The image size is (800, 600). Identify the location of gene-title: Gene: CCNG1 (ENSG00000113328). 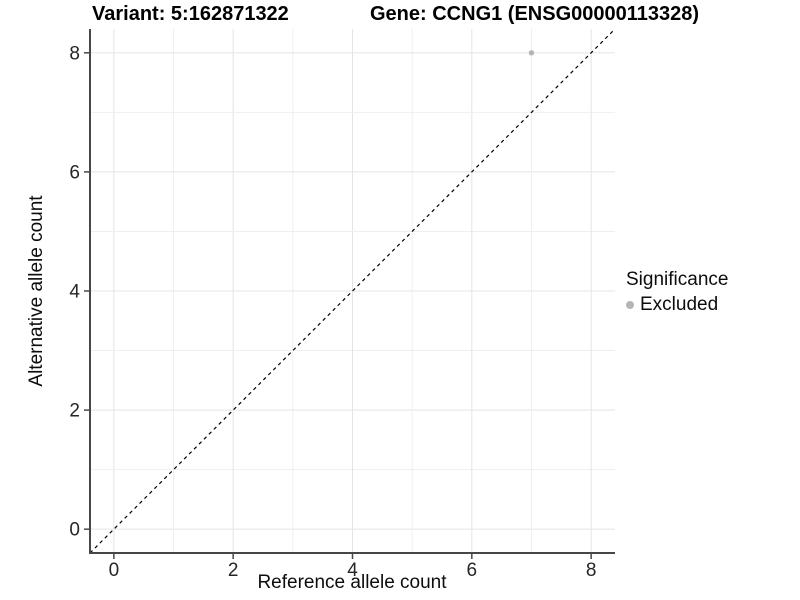
(535, 14).